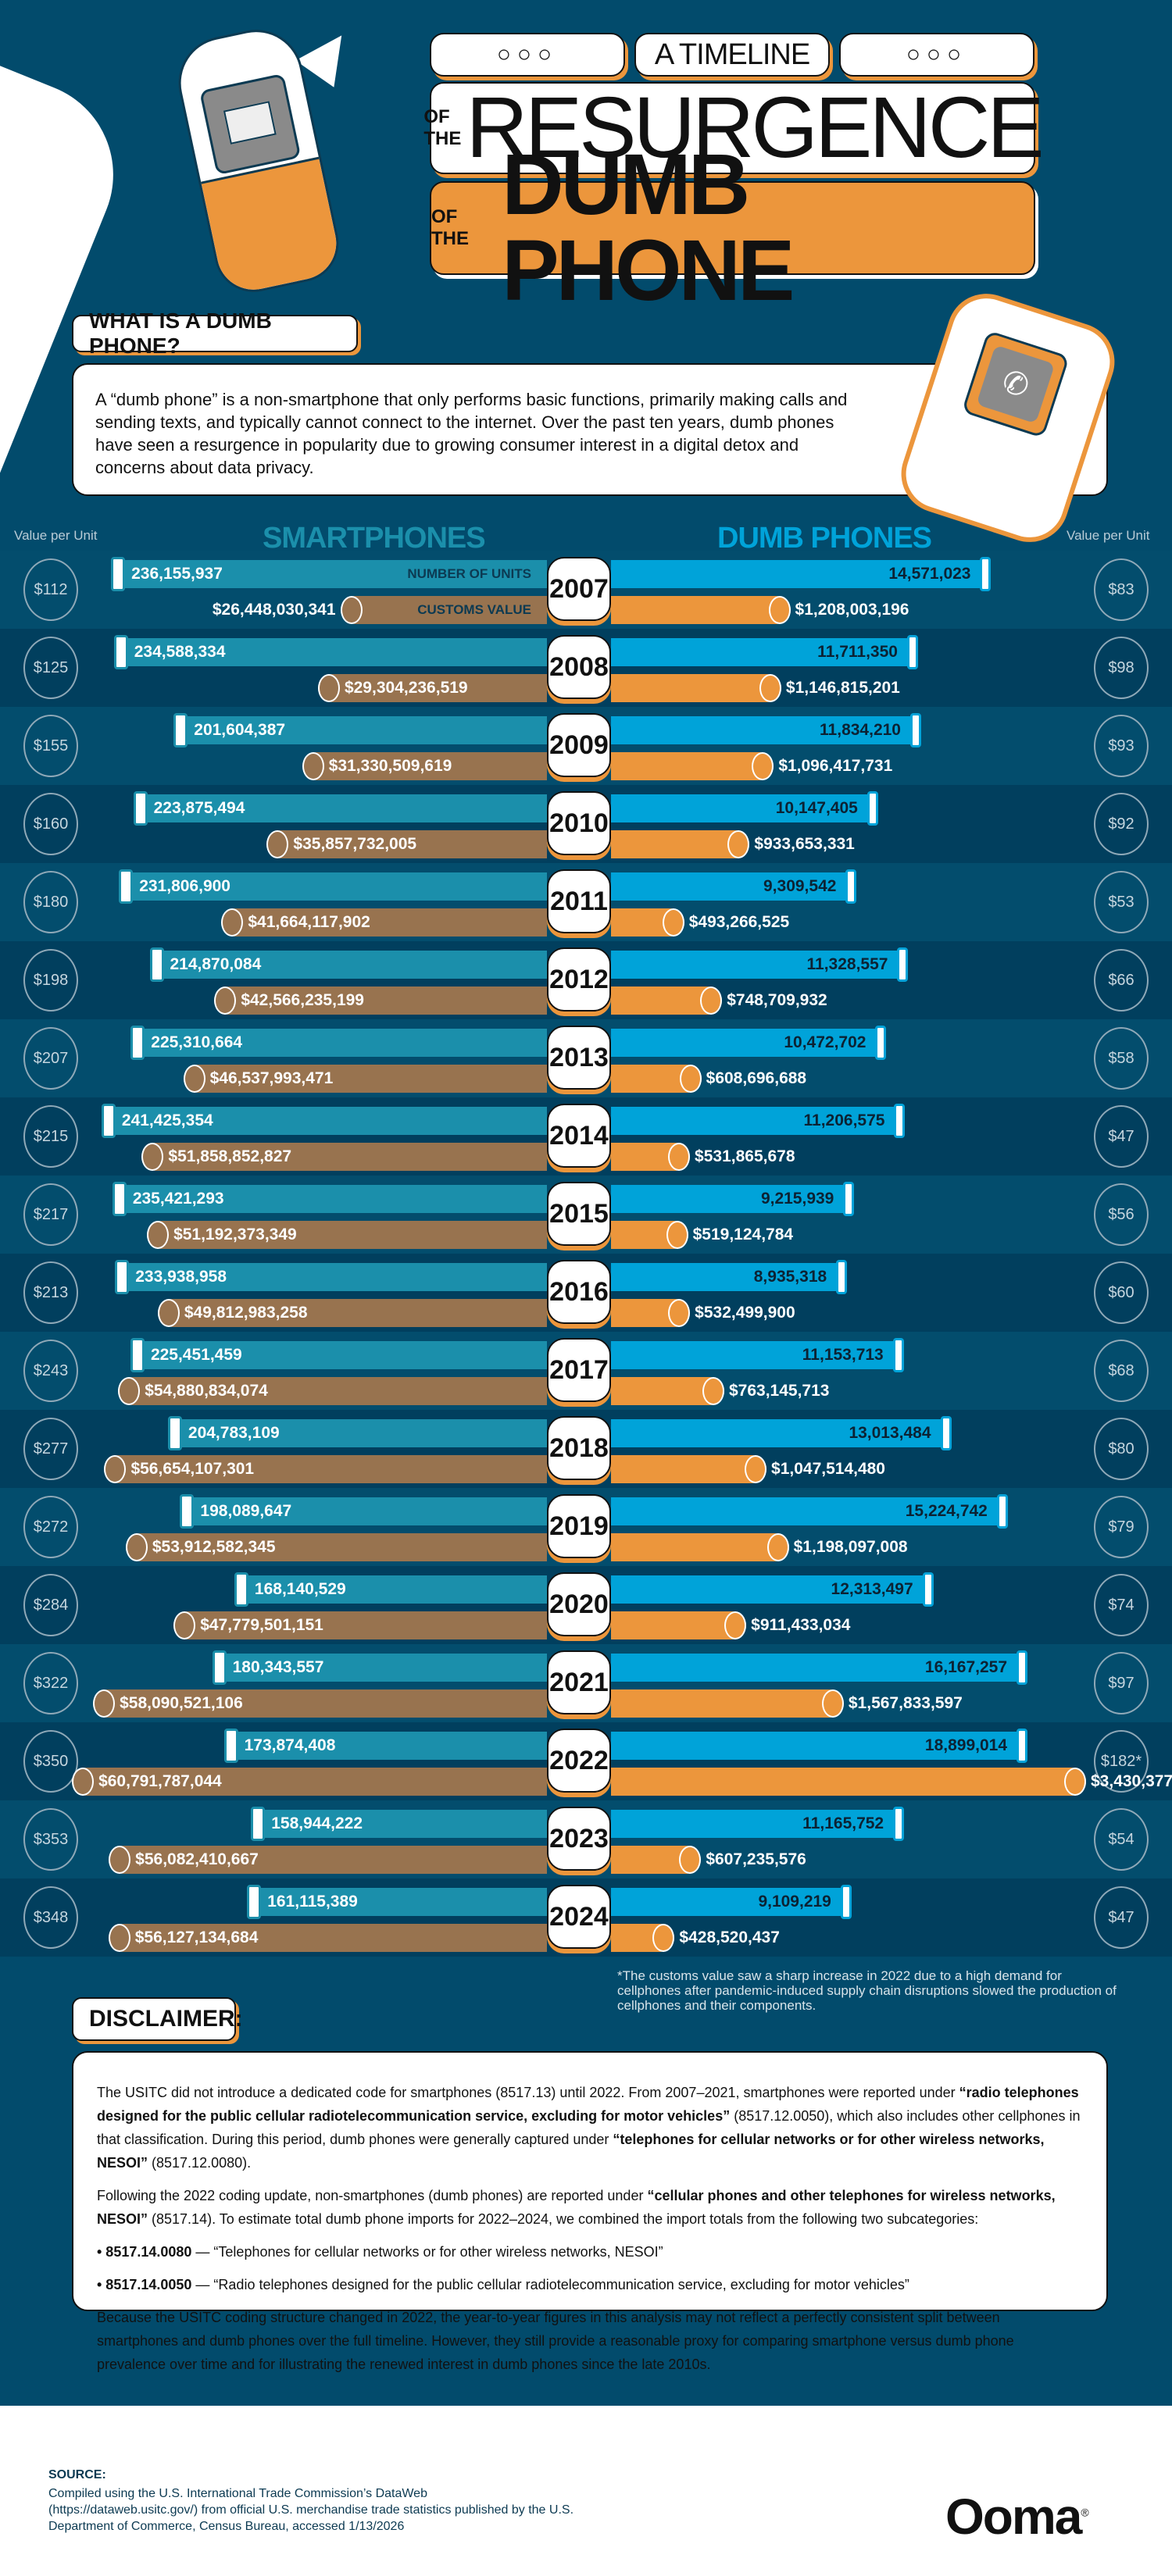  What do you see at coordinates (197, 1859) in the screenshot?
I see `smart-customs-label: $56,082,410,667` at bounding box center [197, 1859].